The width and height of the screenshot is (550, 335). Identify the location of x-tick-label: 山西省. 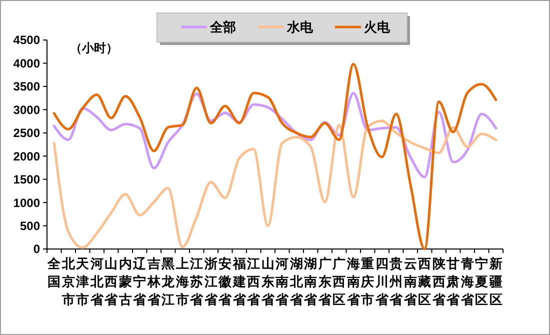
(111, 281).